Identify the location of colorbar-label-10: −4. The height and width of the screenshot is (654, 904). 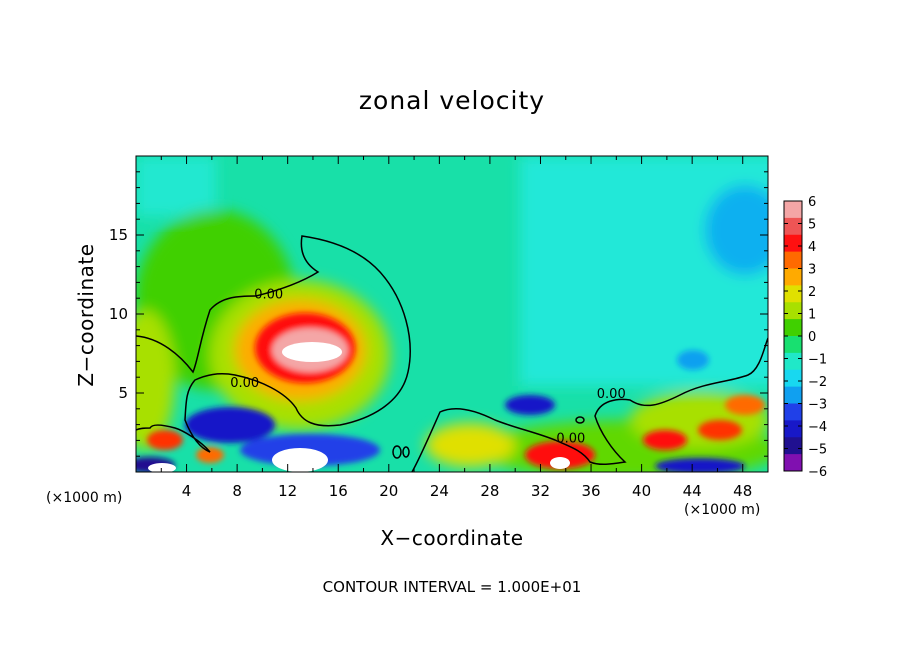
(817, 427).